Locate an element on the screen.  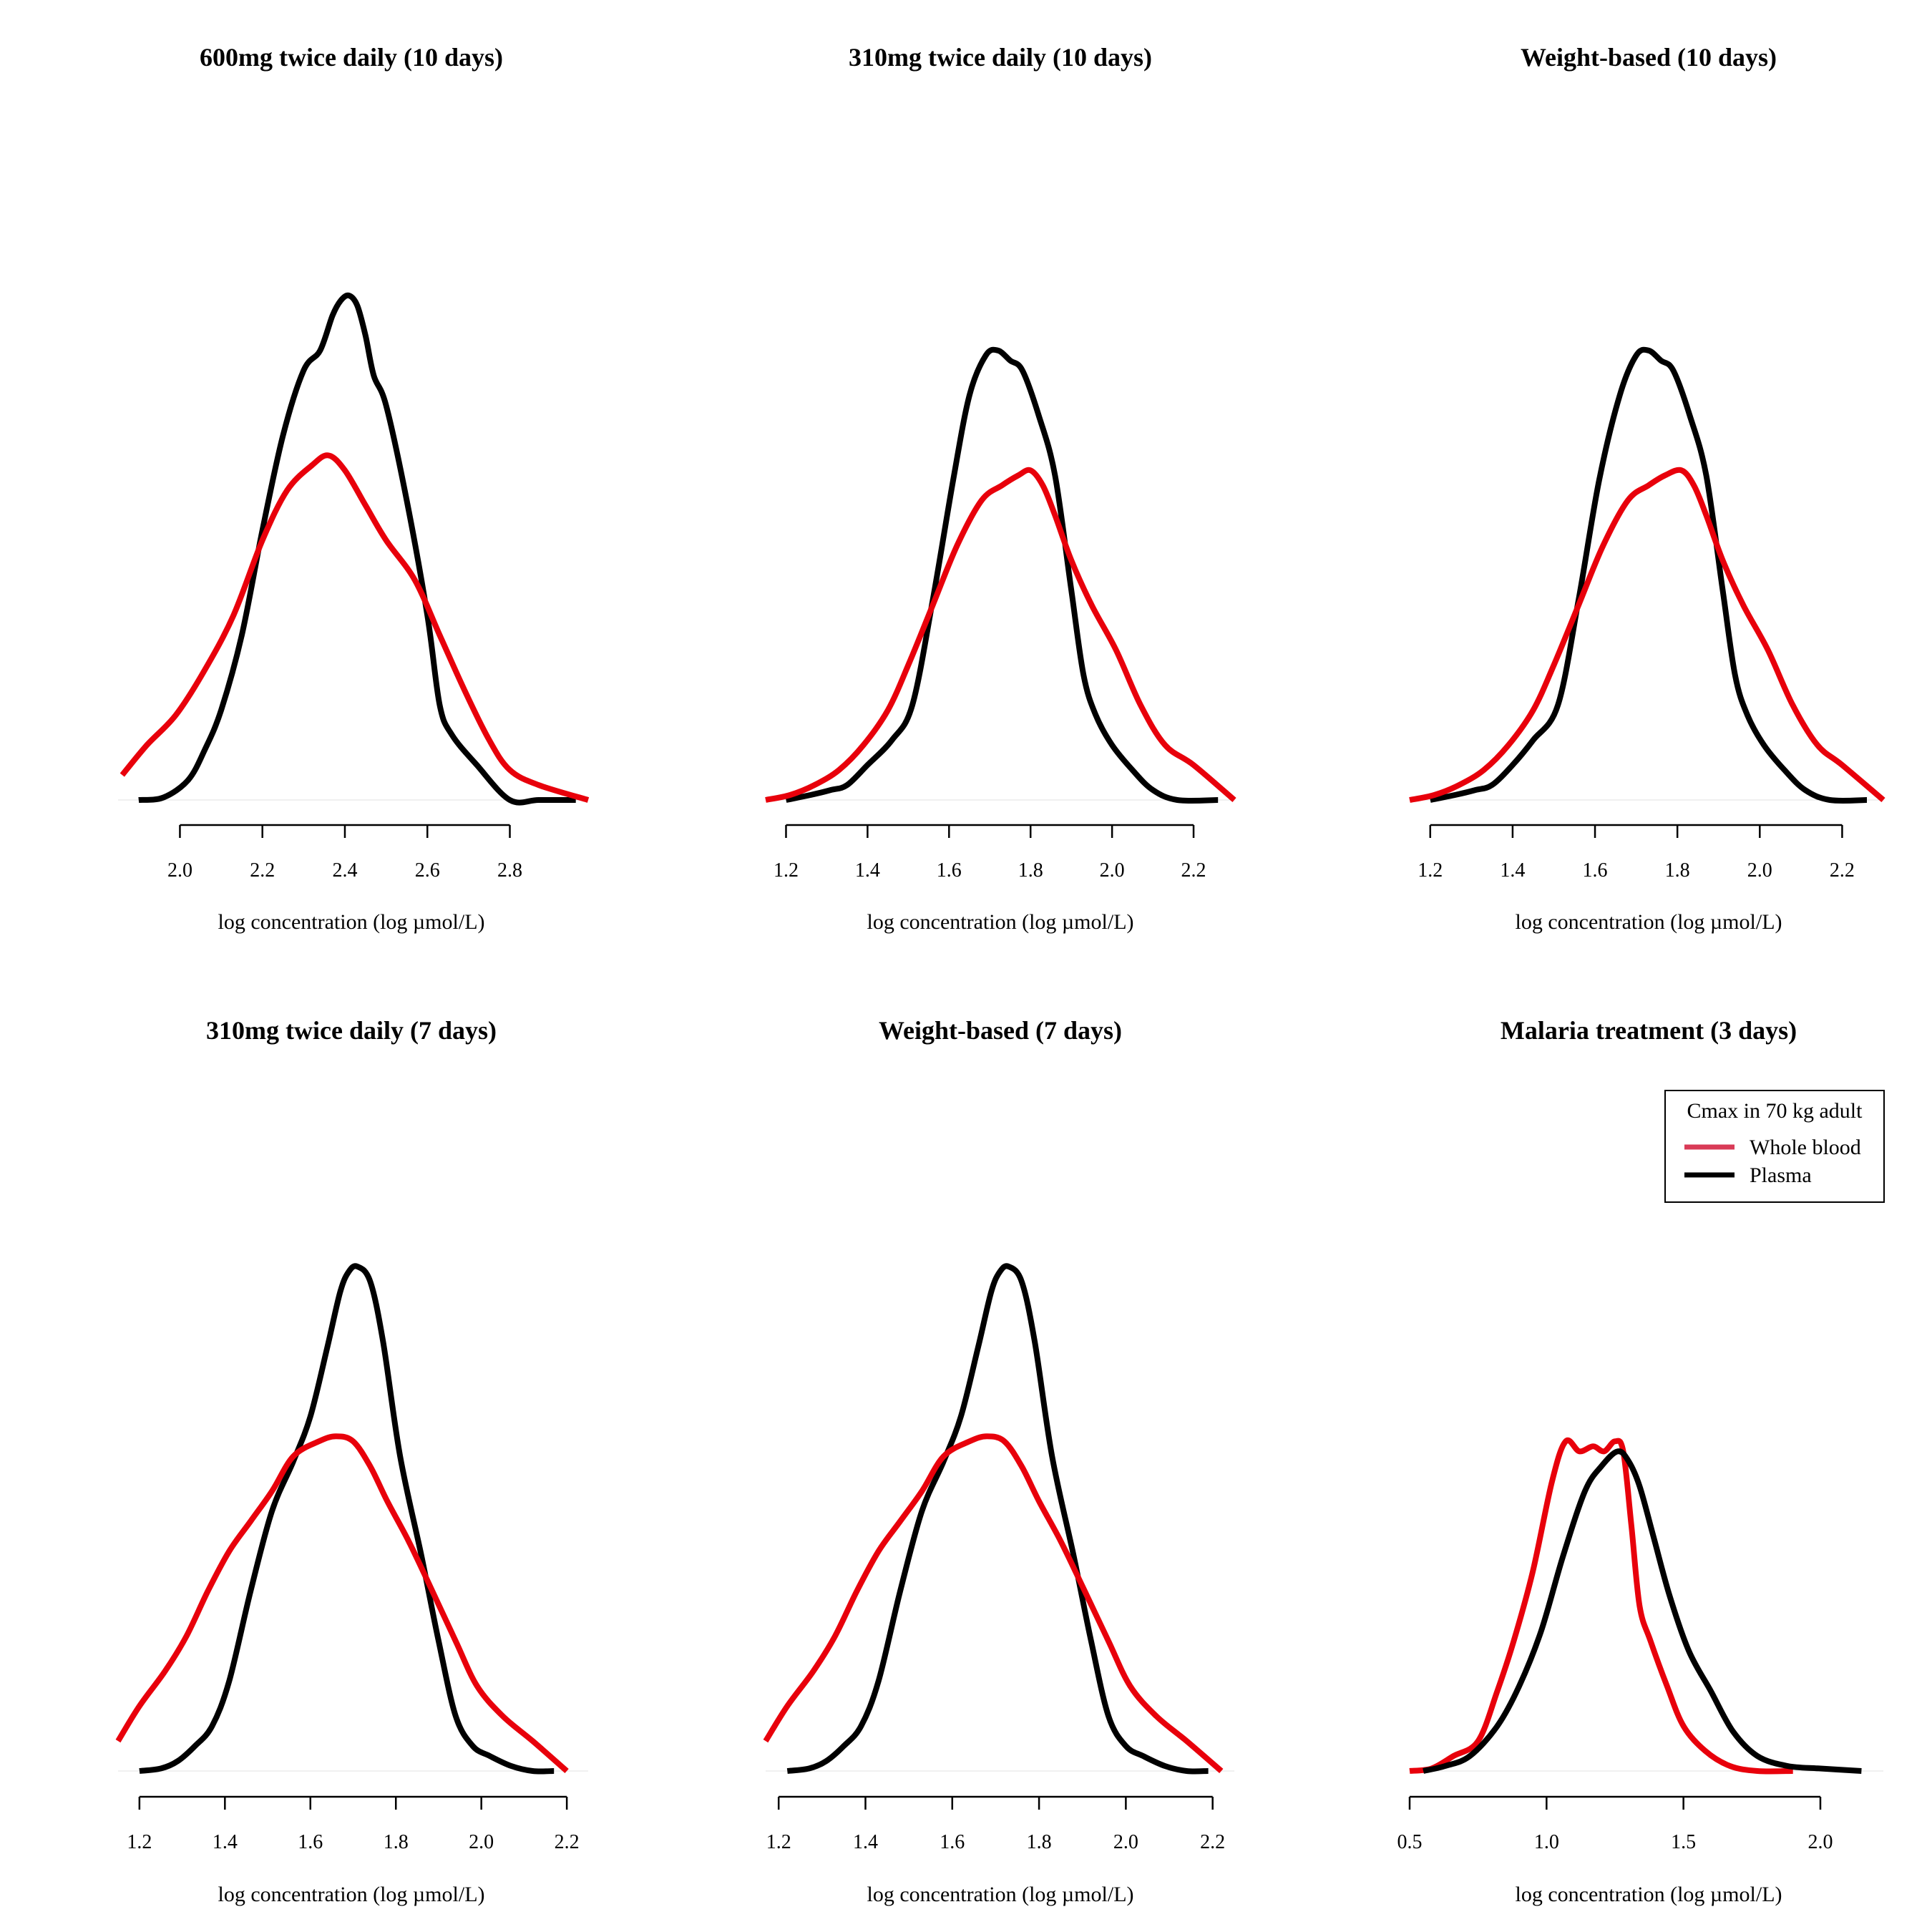
x-tick-label: 1.5 is located at coordinates (1683, 1842).